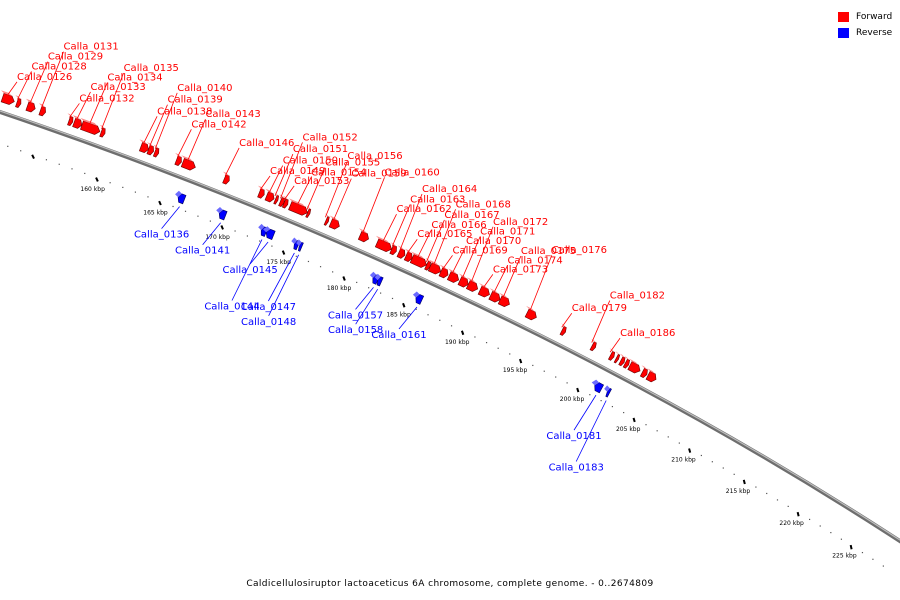 The width and height of the screenshot is (900, 600). Describe the element at coordinates (507, 232) in the screenshot. I see `gene-label: Calla_0171` at that location.